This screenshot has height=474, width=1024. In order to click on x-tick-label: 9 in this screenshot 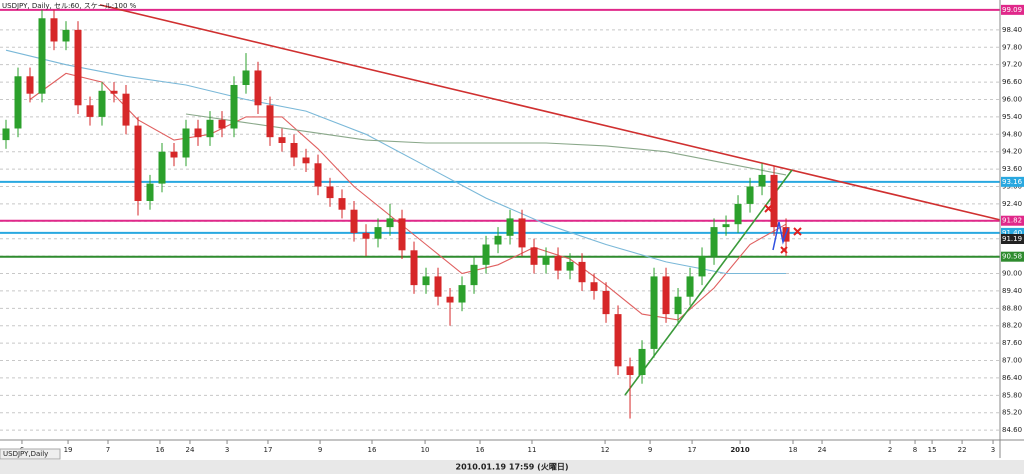, I will do `click(320, 450)`.